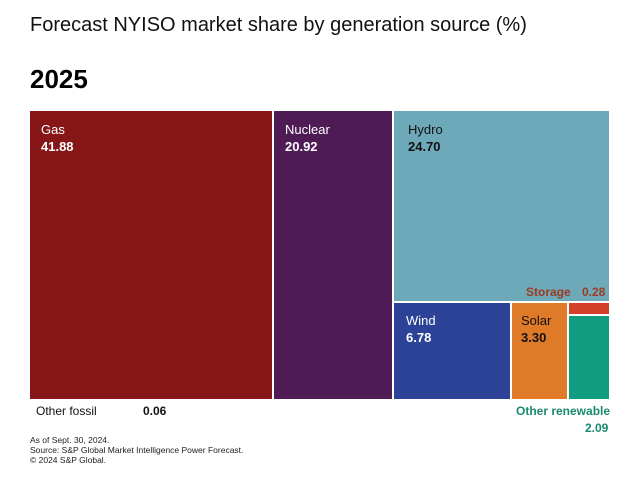  I want to click on label-wind: Wind, so click(421, 320).